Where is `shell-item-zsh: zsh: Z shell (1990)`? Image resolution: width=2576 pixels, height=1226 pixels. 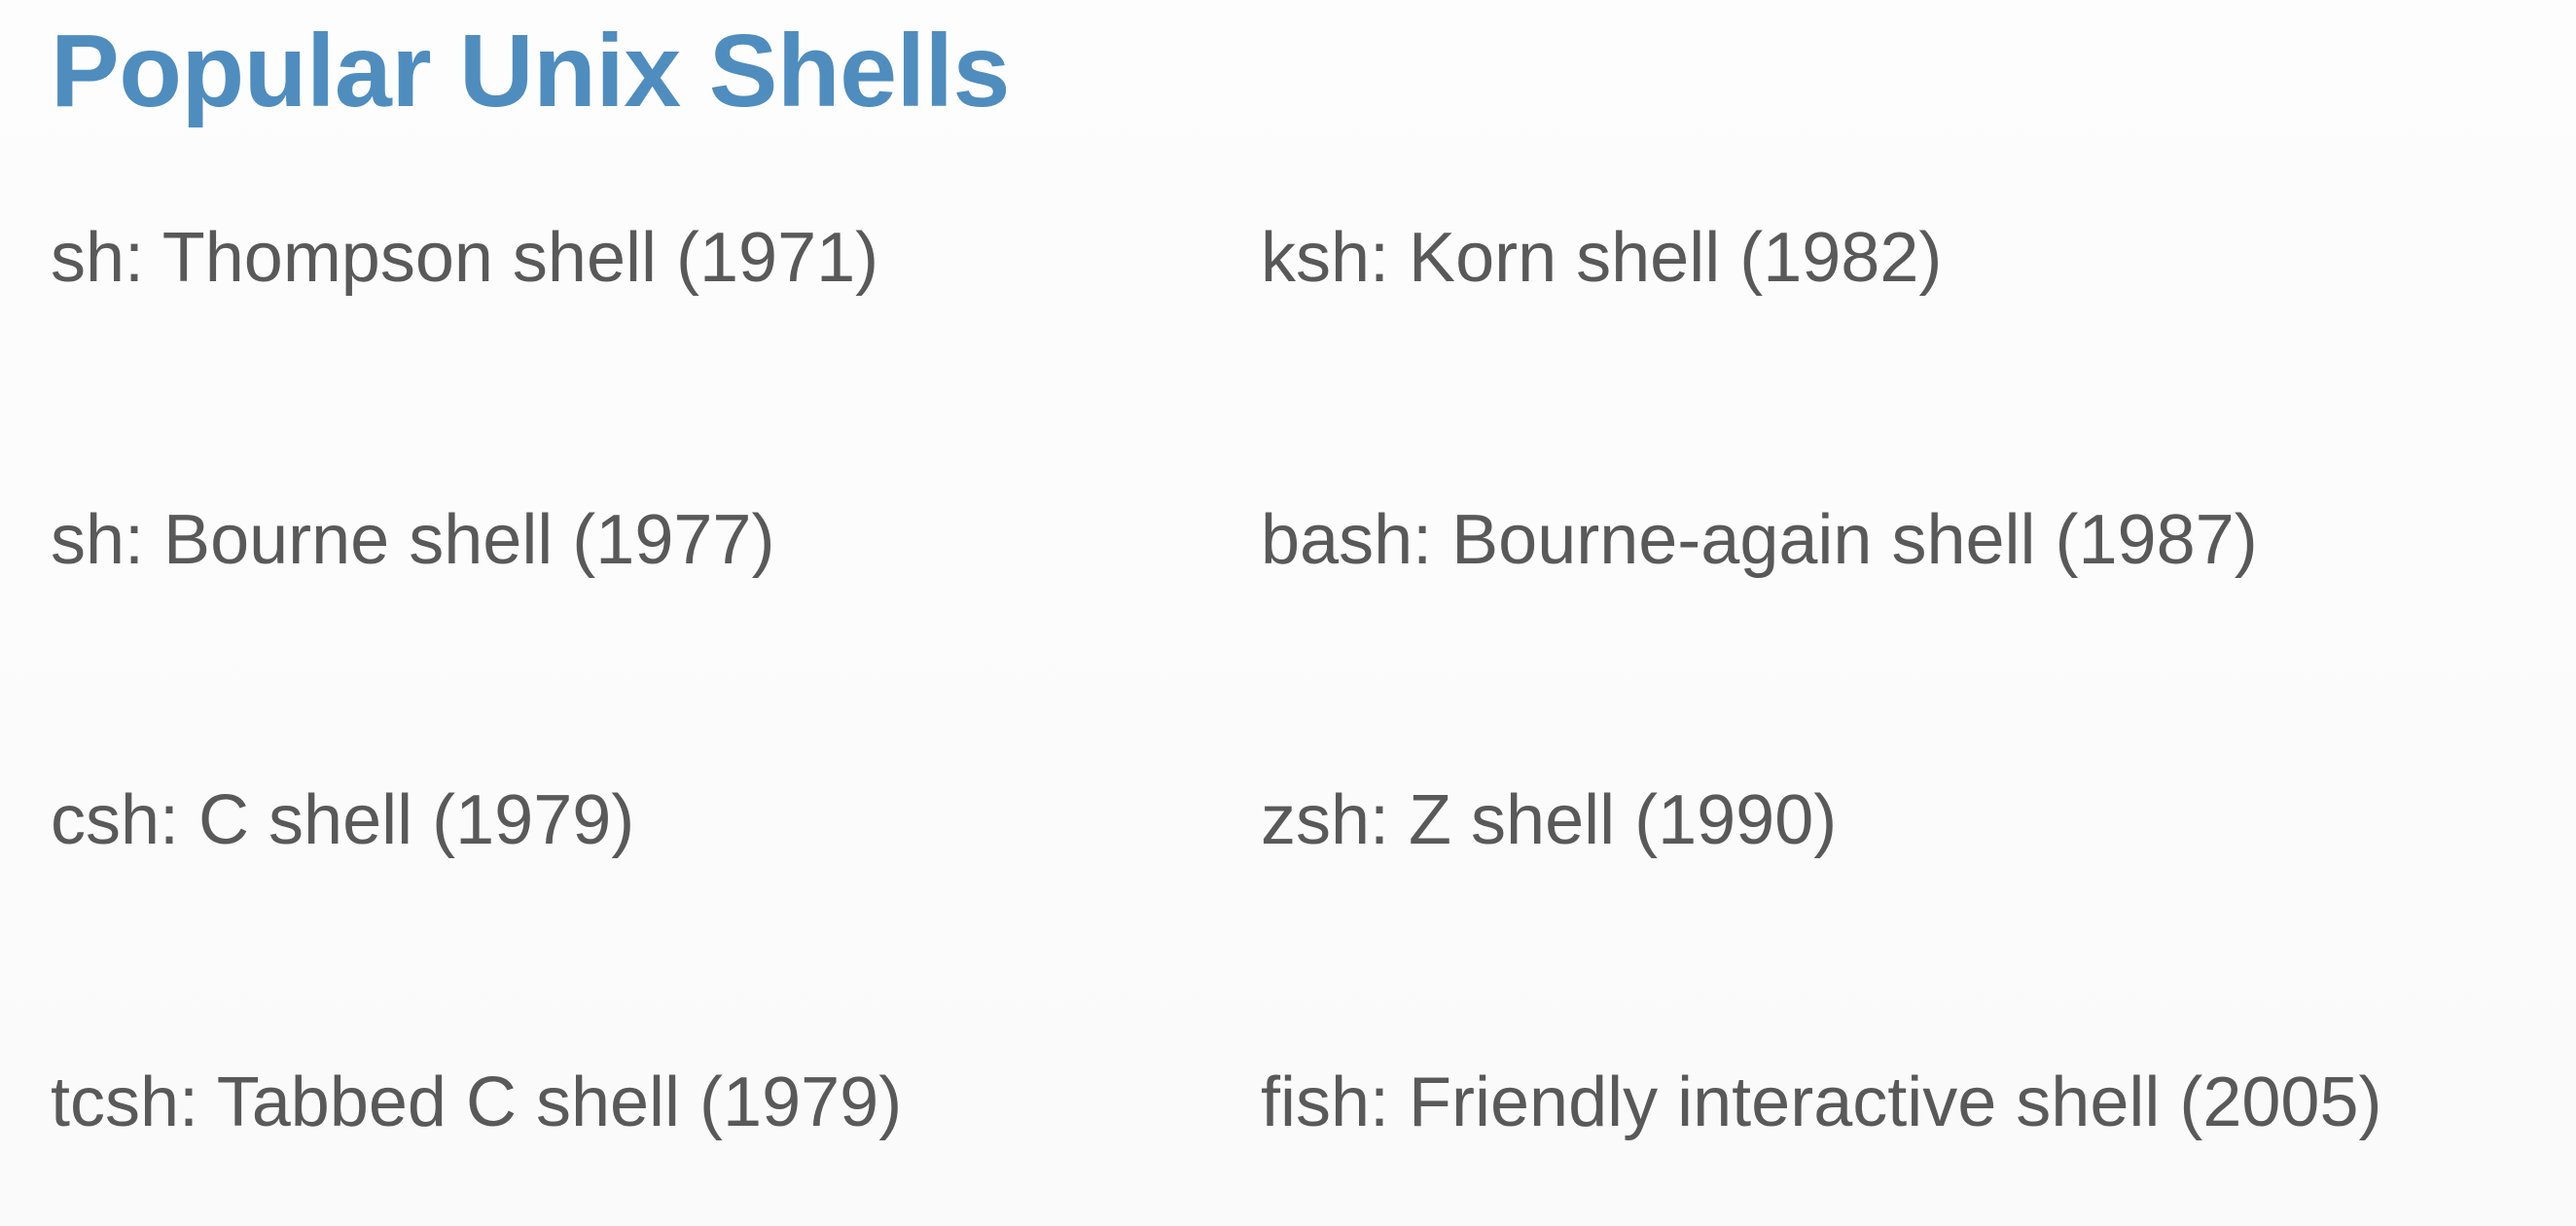 shell-item-zsh: zsh: Z shell (1990) is located at coordinates (1549, 820).